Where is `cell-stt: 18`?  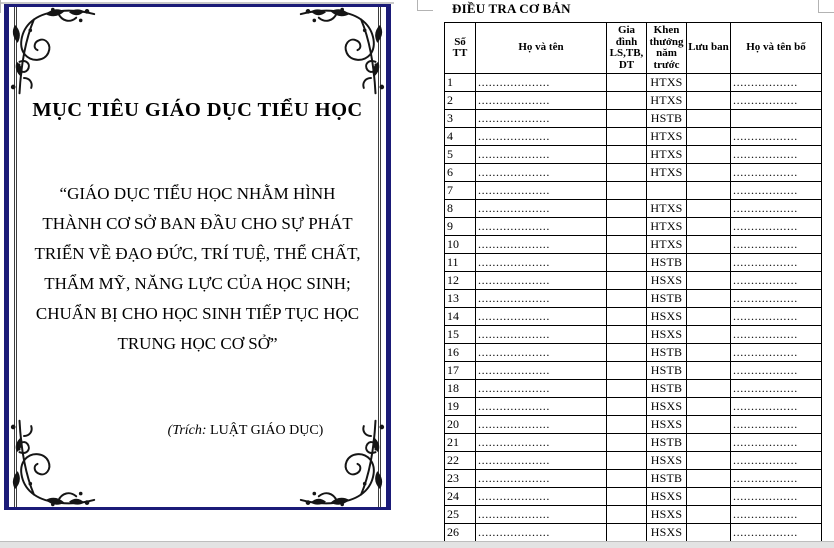 cell-stt: 18 is located at coordinates (460, 388).